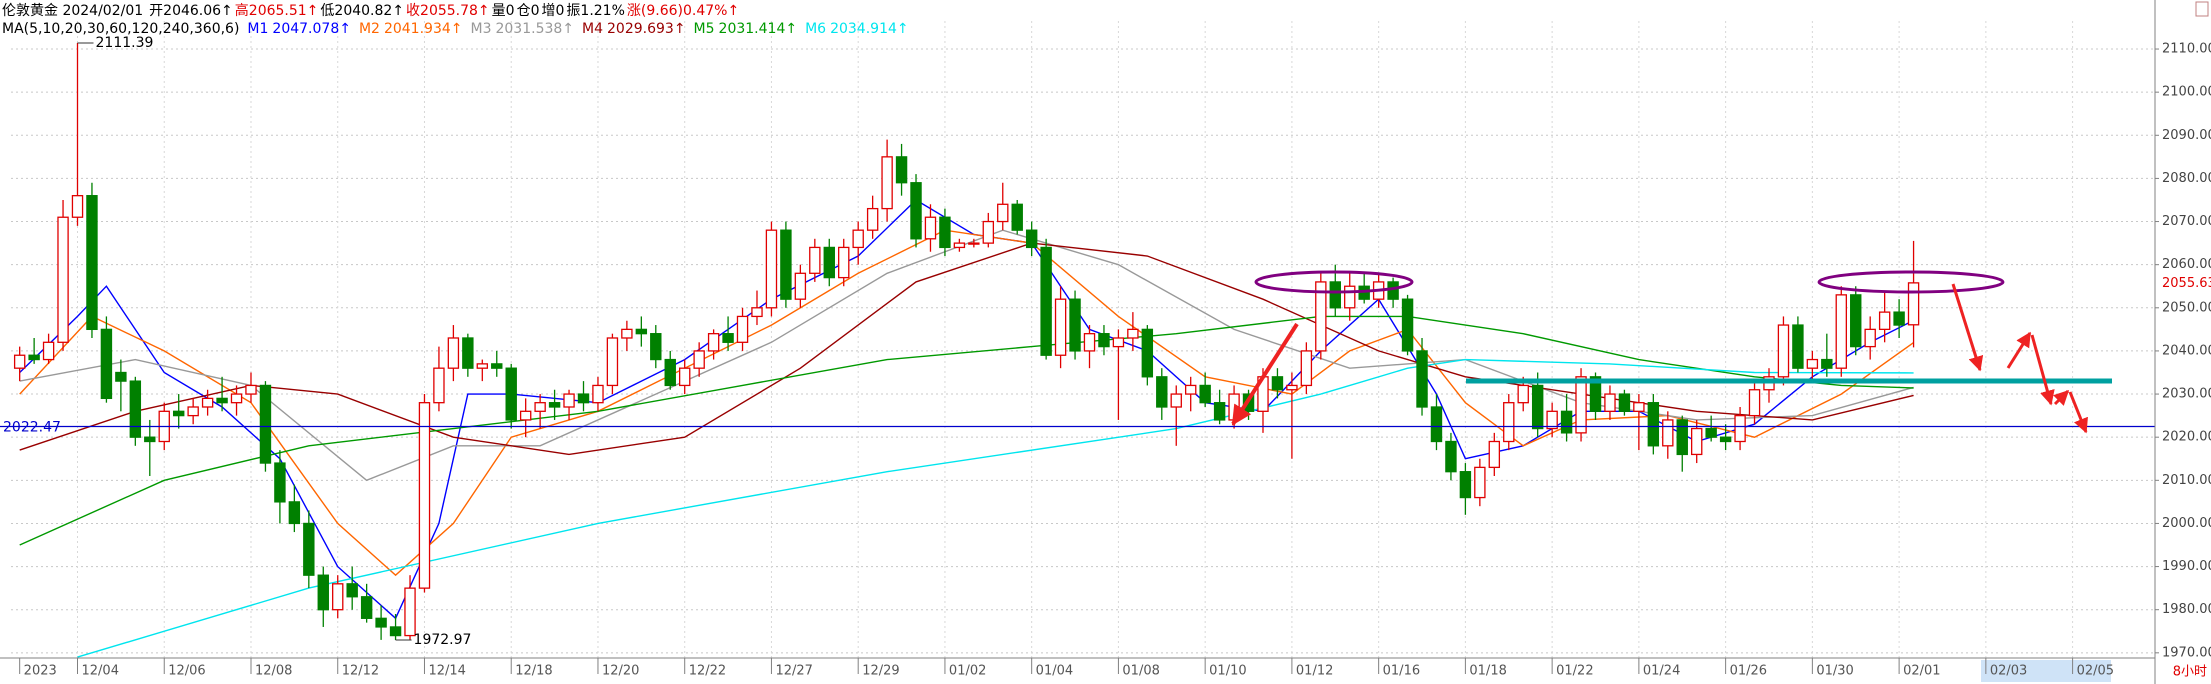  I want to click on y-tick-label: 2110.00, so click(2186, 49).